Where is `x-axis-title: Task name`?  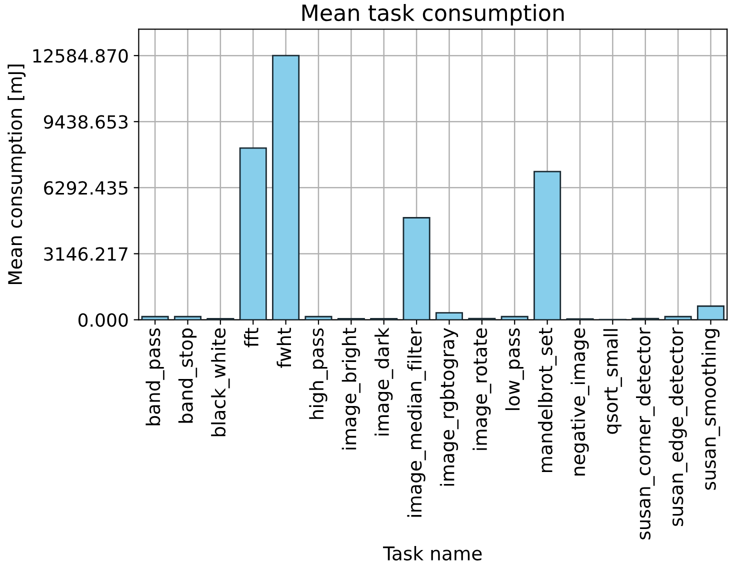 x-axis-title: Task name is located at coordinates (432, 553).